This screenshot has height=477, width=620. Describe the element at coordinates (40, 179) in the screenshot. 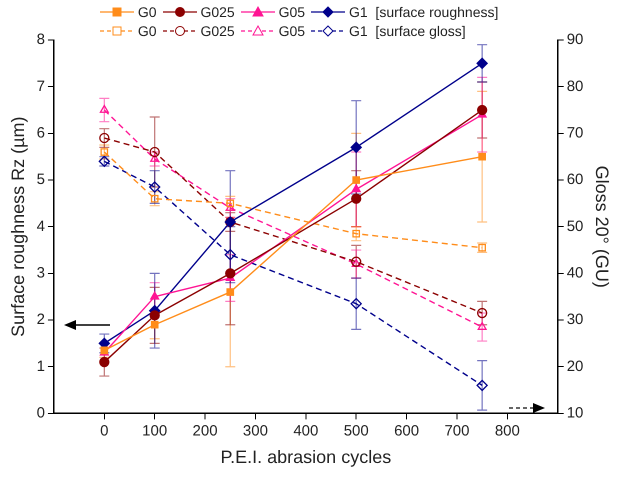

I see `y-tick-label: 5` at that location.